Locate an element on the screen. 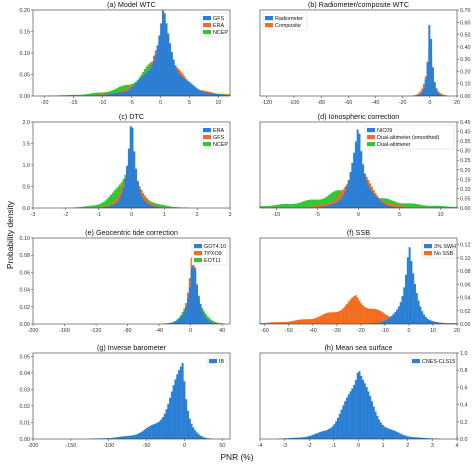  y-tick-label: 0.04 is located at coordinates (465, 299).